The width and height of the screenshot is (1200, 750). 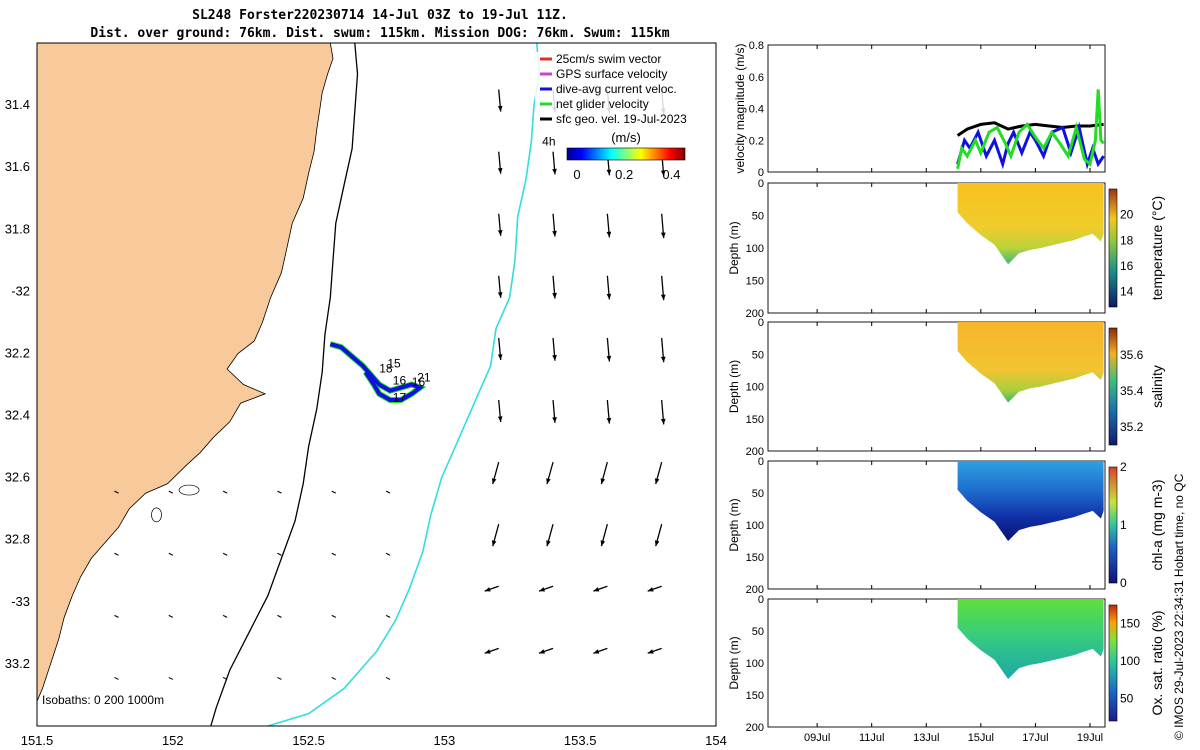 I want to click on speed-colorbar-label: (m/s), so click(x=626, y=137).